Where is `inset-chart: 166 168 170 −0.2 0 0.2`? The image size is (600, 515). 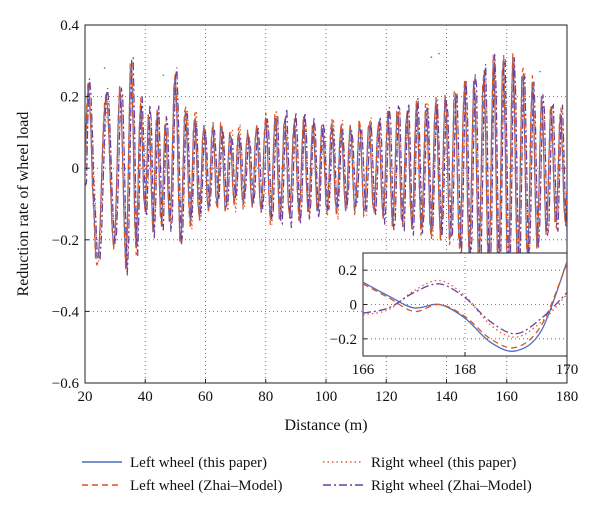 inset-chart: 166 168 170 −0.2 0 0.2 is located at coordinates (454, 315).